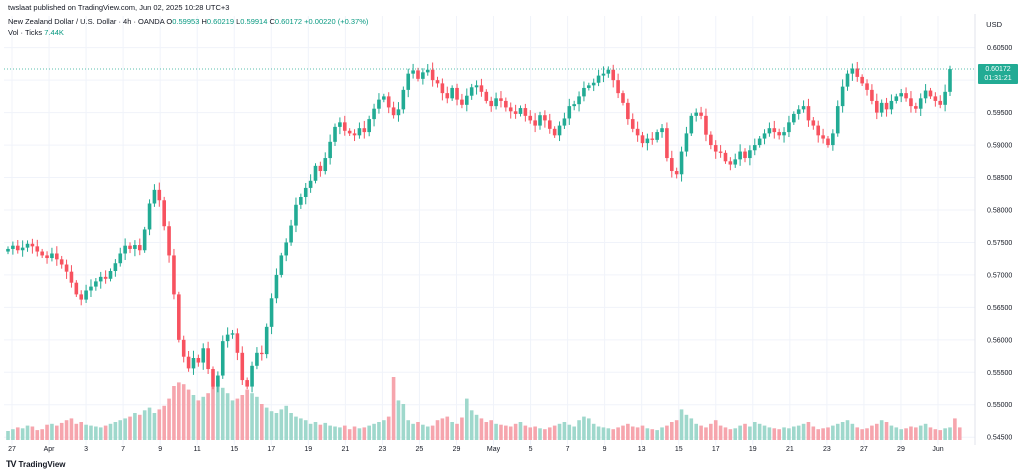  I want to click on x-tick-label: 23, so click(383, 449).